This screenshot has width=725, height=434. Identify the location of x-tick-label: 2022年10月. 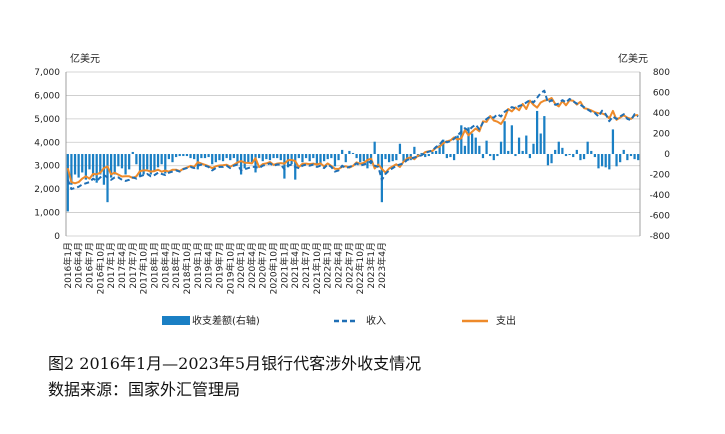
(360, 268).